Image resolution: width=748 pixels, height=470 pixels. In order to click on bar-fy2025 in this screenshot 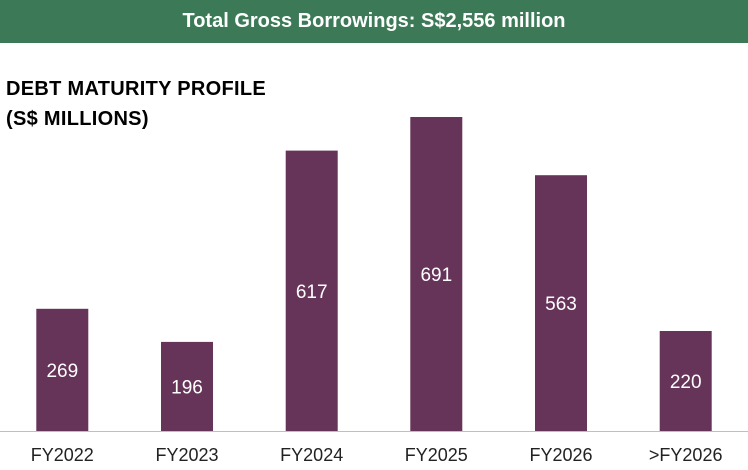, I will do `click(436, 274)`.